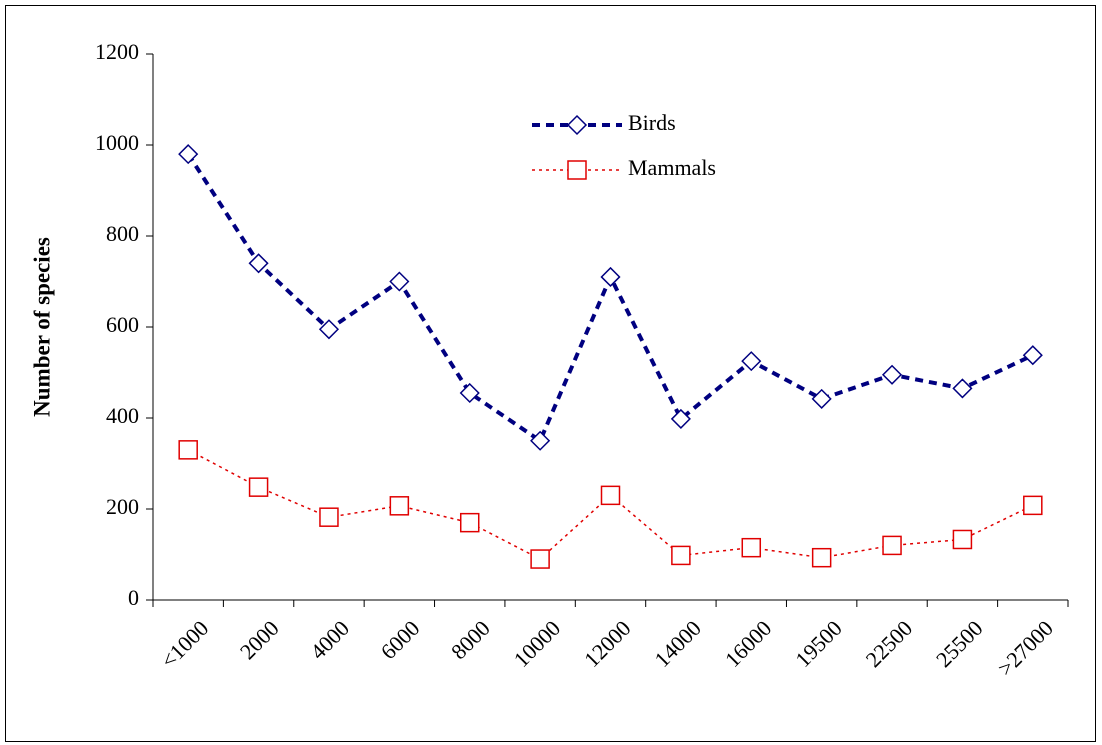  Describe the element at coordinates (537, 643) in the screenshot. I see `x-tick-label: 10000` at that location.